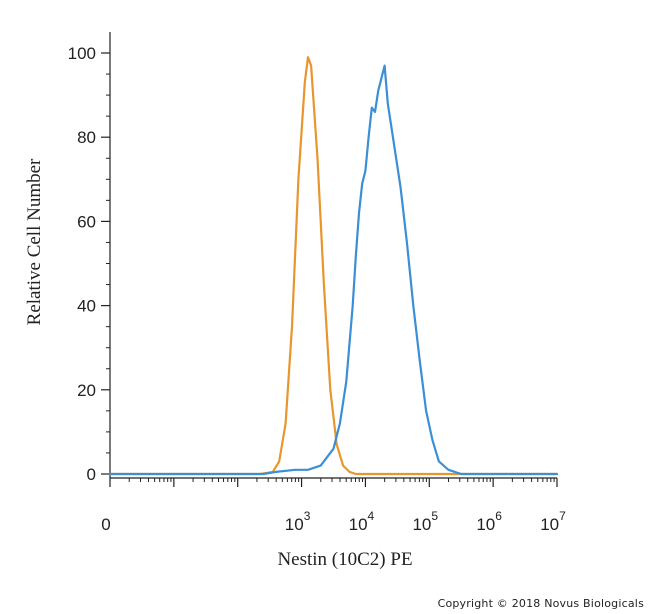 Image resolution: width=650 pixels, height=614 pixels. What do you see at coordinates (362, 521) in the screenshot?
I see `x-tick-label: 10⁴` at bounding box center [362, 521].